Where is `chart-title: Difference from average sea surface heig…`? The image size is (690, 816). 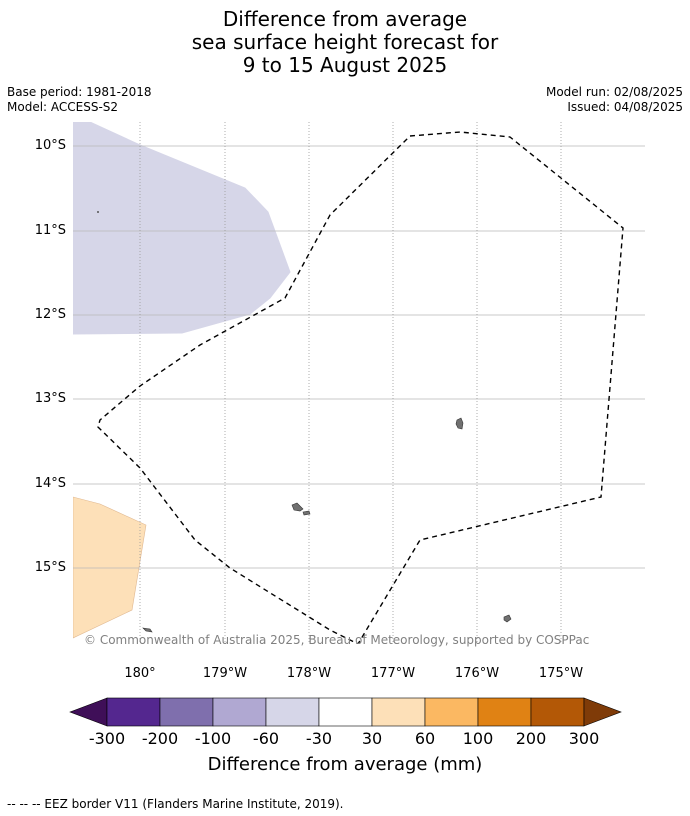
chart-title: Difference from average sea surface heig… is located at coordinates (345, 42).